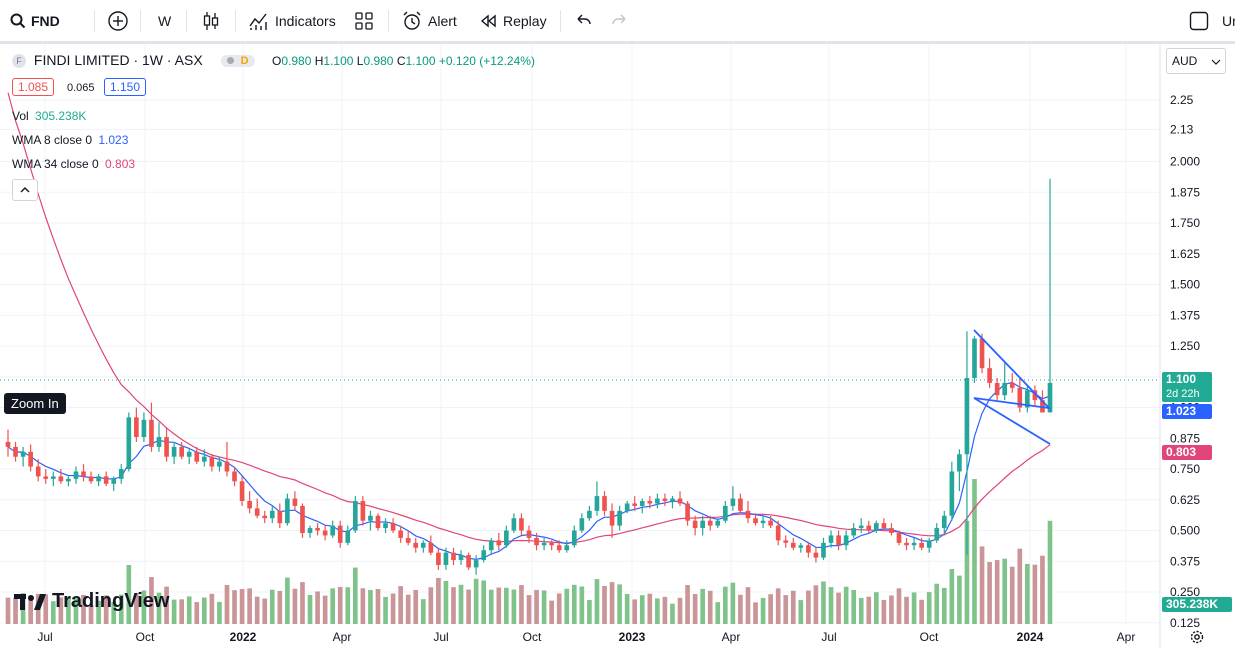 This screenshot has height=650, width=1235. I want to click on currency-select: AUD, so click(1196, 61).